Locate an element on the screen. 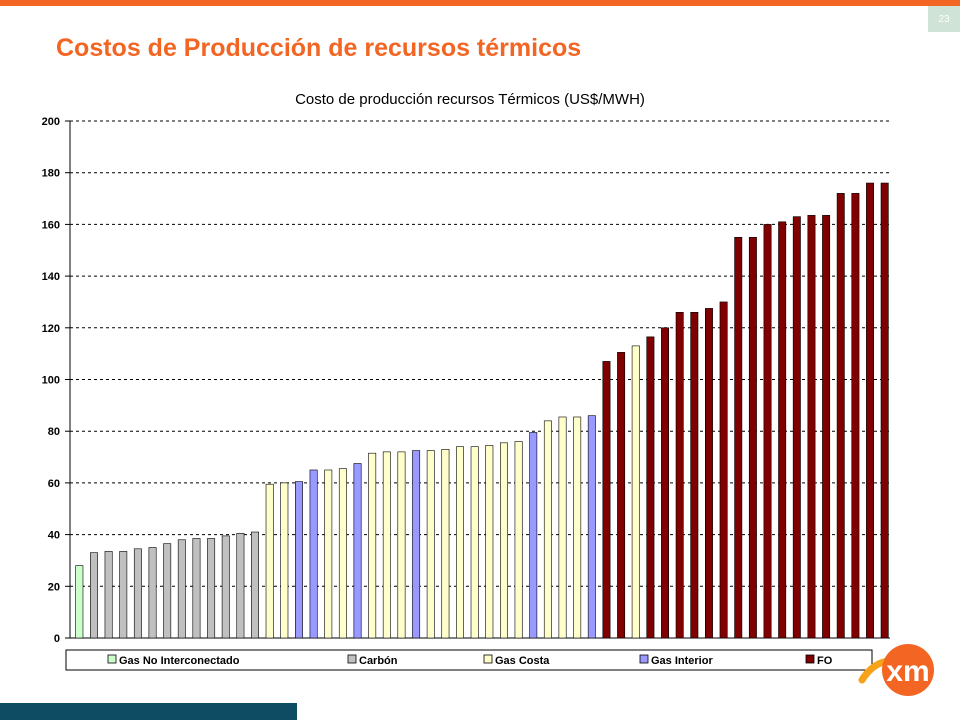 This screenshot has height=720, width=960. y-tick-label: 120 is located at coordinates (51, 329).